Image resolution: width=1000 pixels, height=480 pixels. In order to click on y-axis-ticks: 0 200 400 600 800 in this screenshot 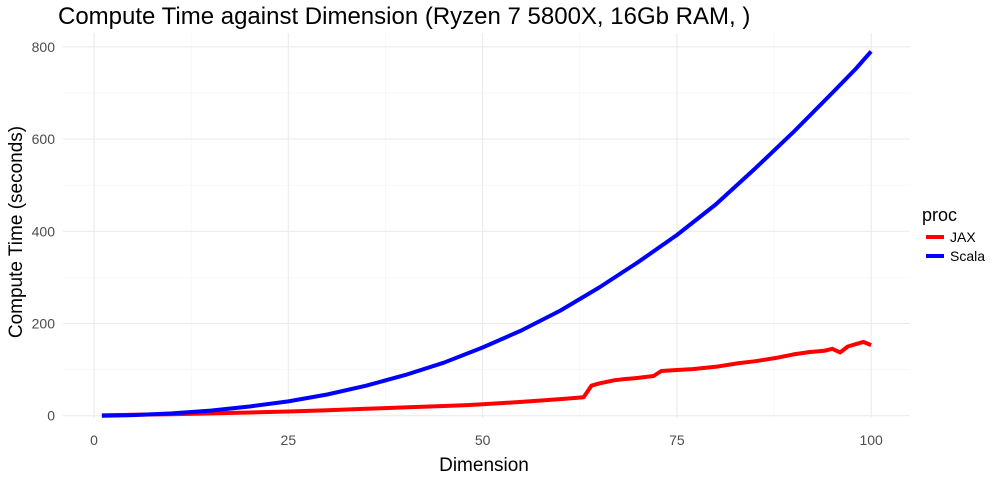, I will do `click(44, 231)`.